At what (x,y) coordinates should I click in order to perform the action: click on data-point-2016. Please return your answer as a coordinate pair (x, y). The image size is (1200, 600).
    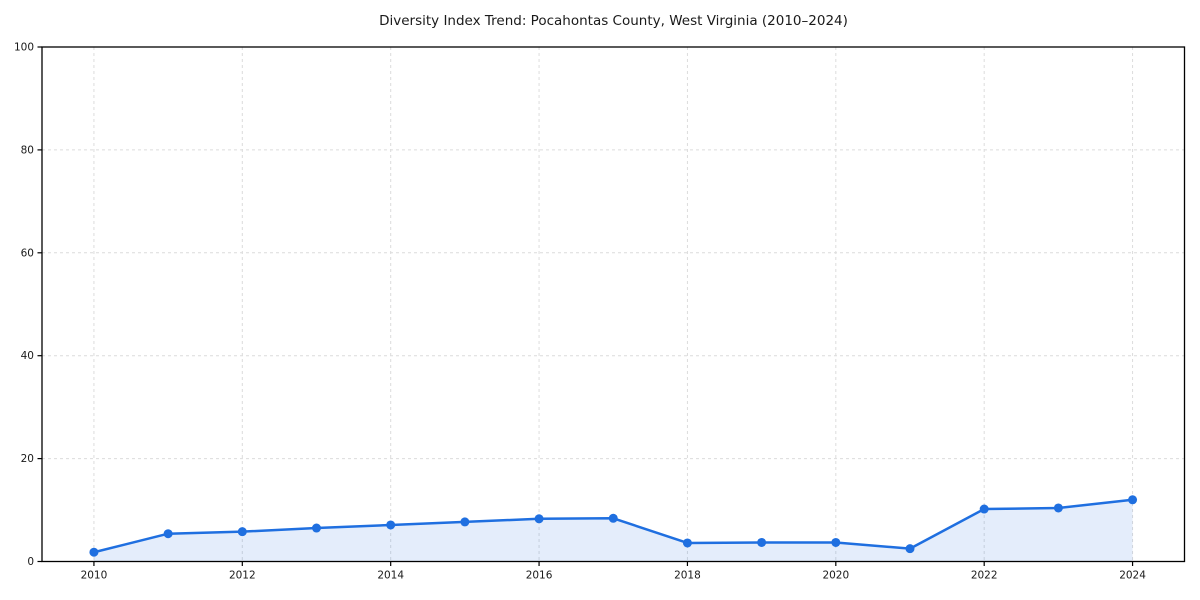
    Looking at the image, I should click on (539, 519).